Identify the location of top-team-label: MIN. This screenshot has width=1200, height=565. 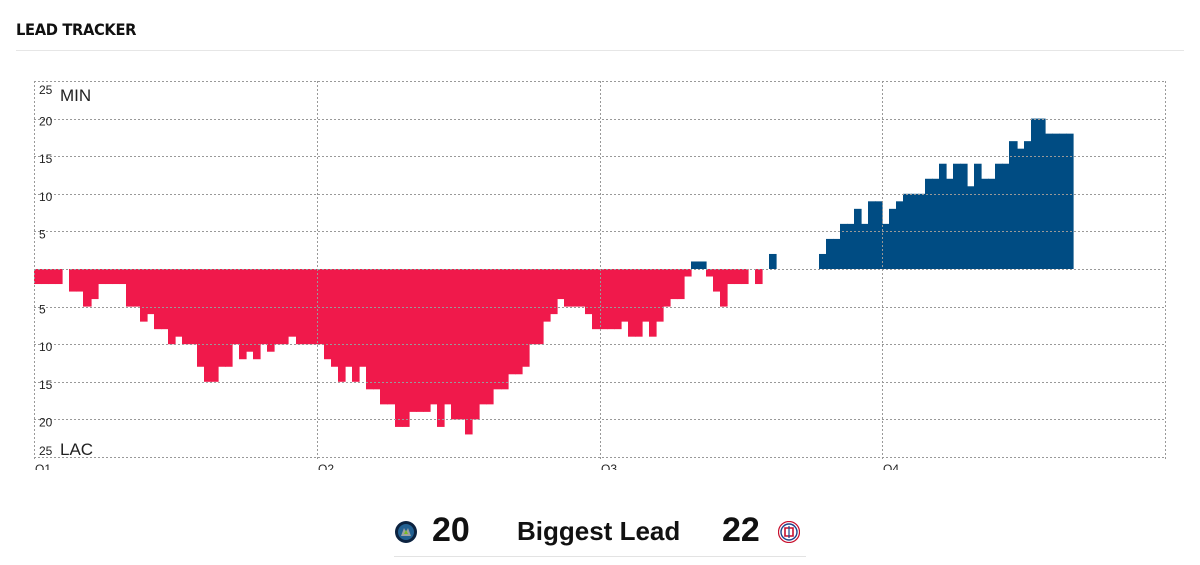
(75, 95).